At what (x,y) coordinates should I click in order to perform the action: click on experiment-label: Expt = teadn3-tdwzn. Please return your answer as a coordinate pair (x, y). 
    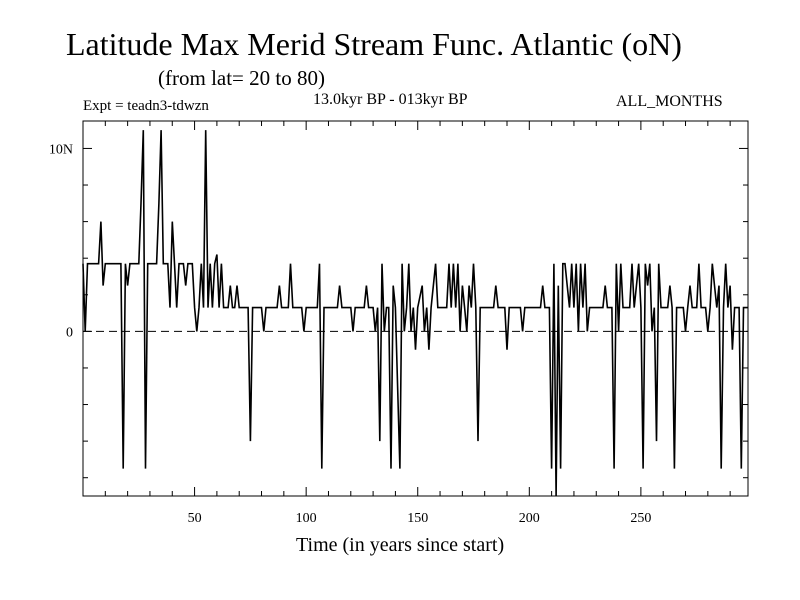
    Looking at the image, I should click on (146, 106).